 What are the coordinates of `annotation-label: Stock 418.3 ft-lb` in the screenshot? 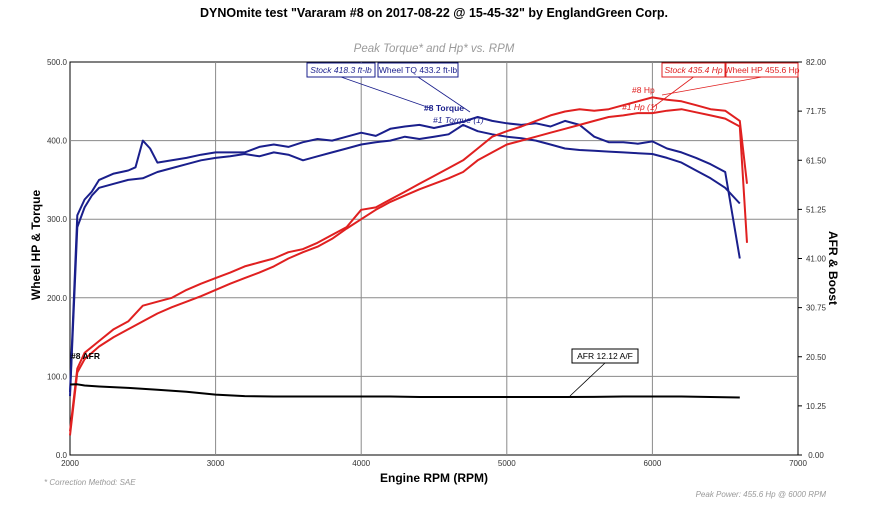 It's located at (341, 70).